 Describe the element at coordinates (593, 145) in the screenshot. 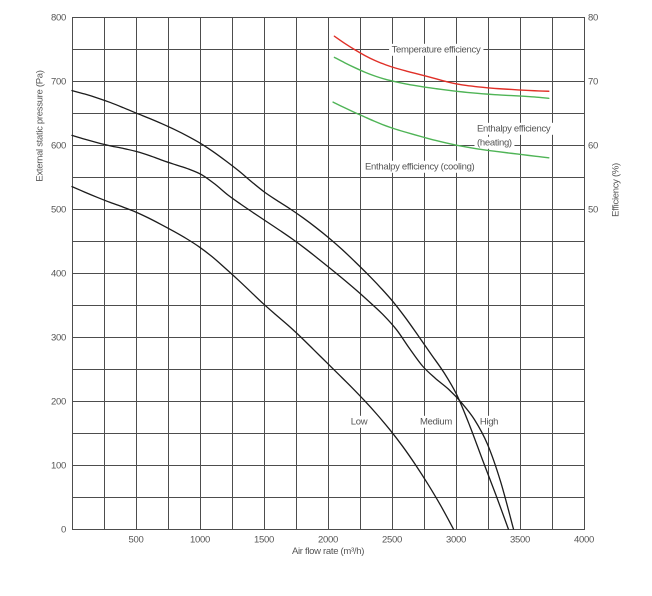

I see `y-right-tick-label: 60` at that location.